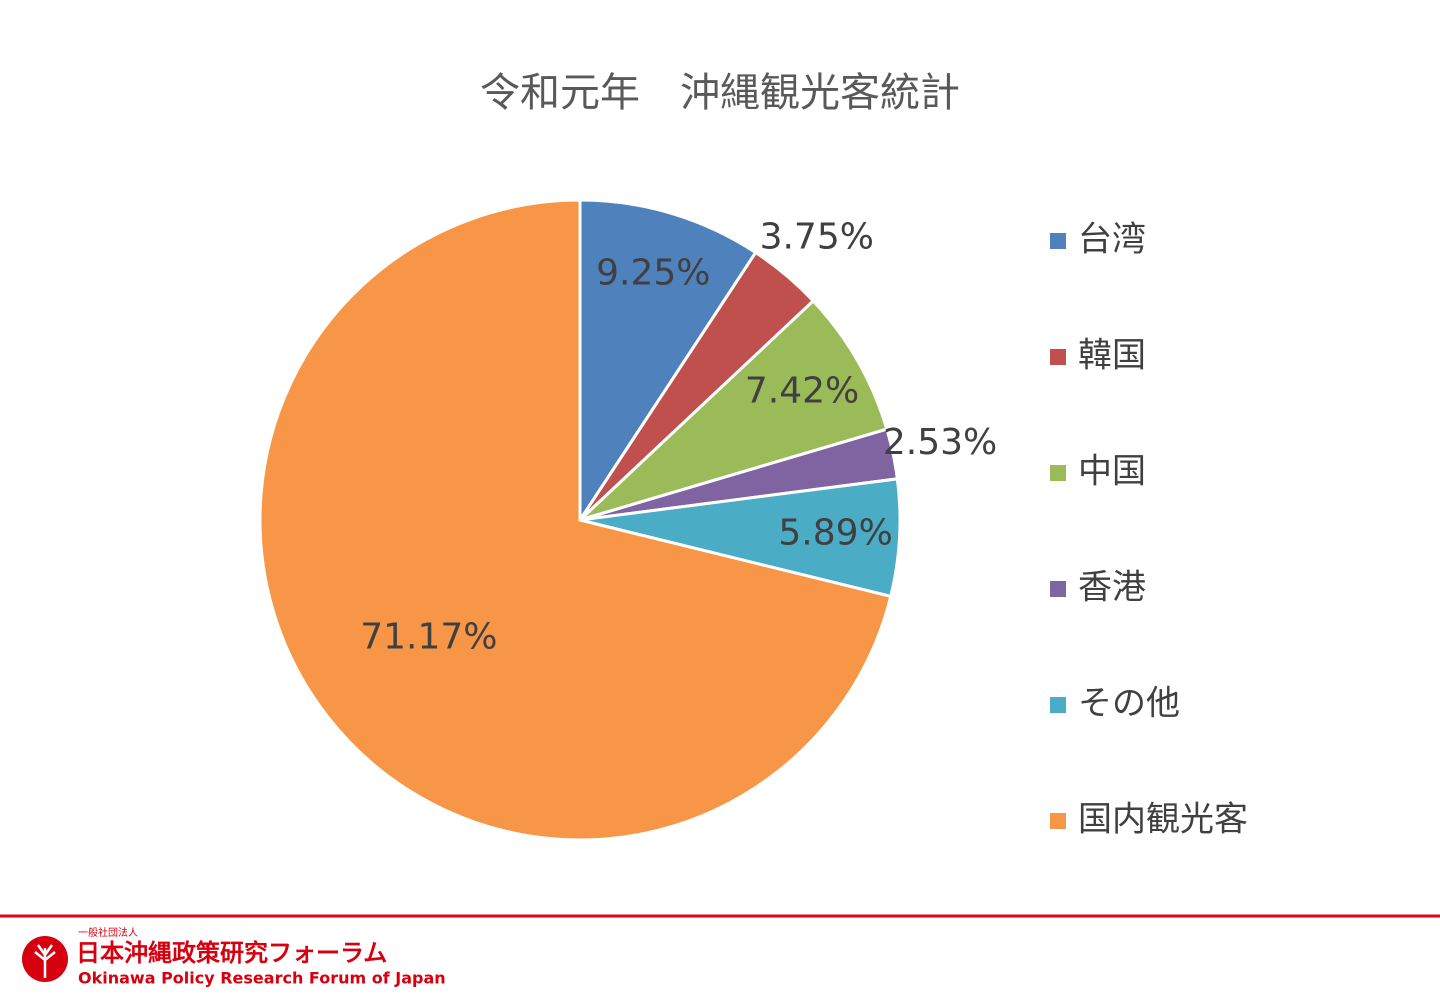 Image resolution: width=1440 pixels, height=1001 pixels. I want to click on data-label: 2.53%, so click(940, 442).